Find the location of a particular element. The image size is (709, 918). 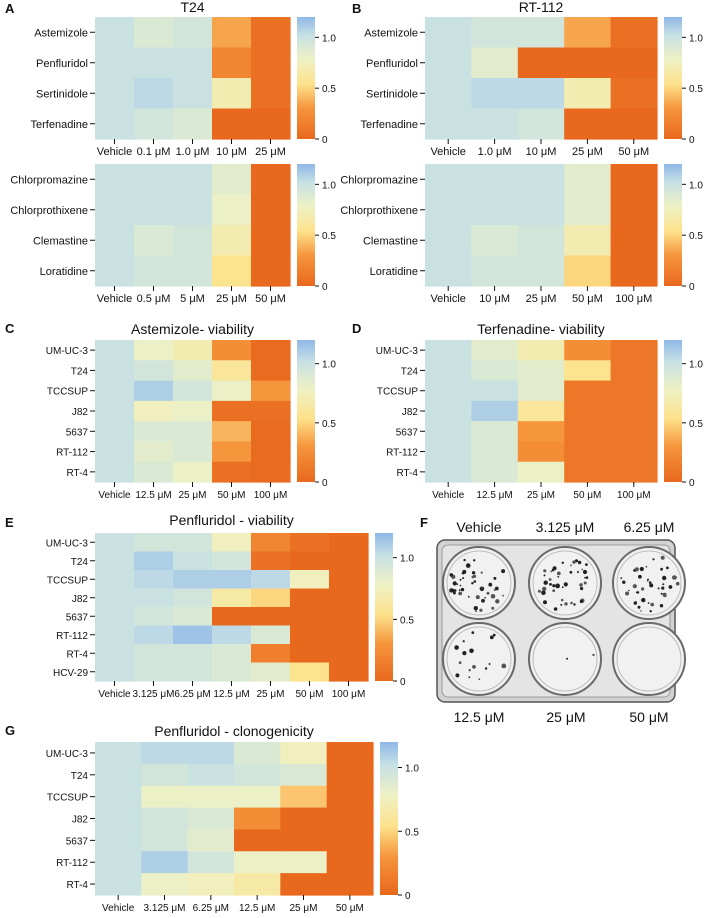

colorbar-label-a2-1: 0.5 is located at coordinates (329, 236).